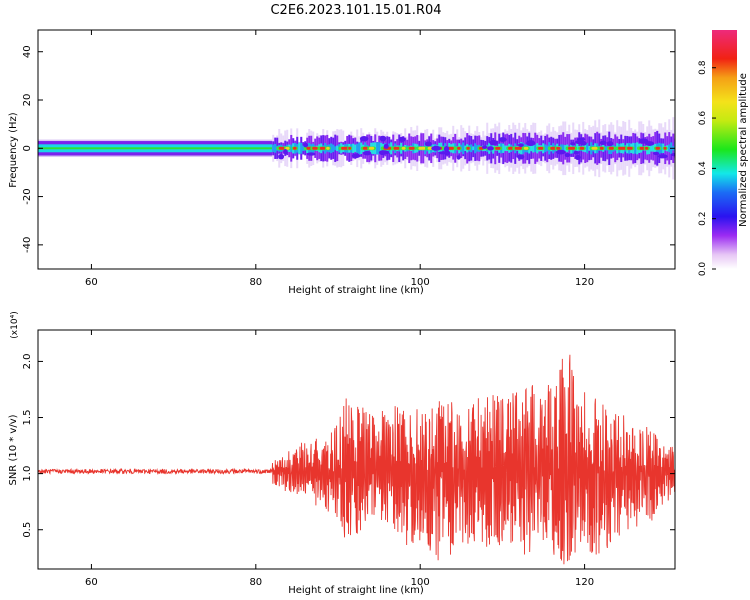 The width and height of the screenshot is (750, 600). I want to click on band-core, so click(155, 148).